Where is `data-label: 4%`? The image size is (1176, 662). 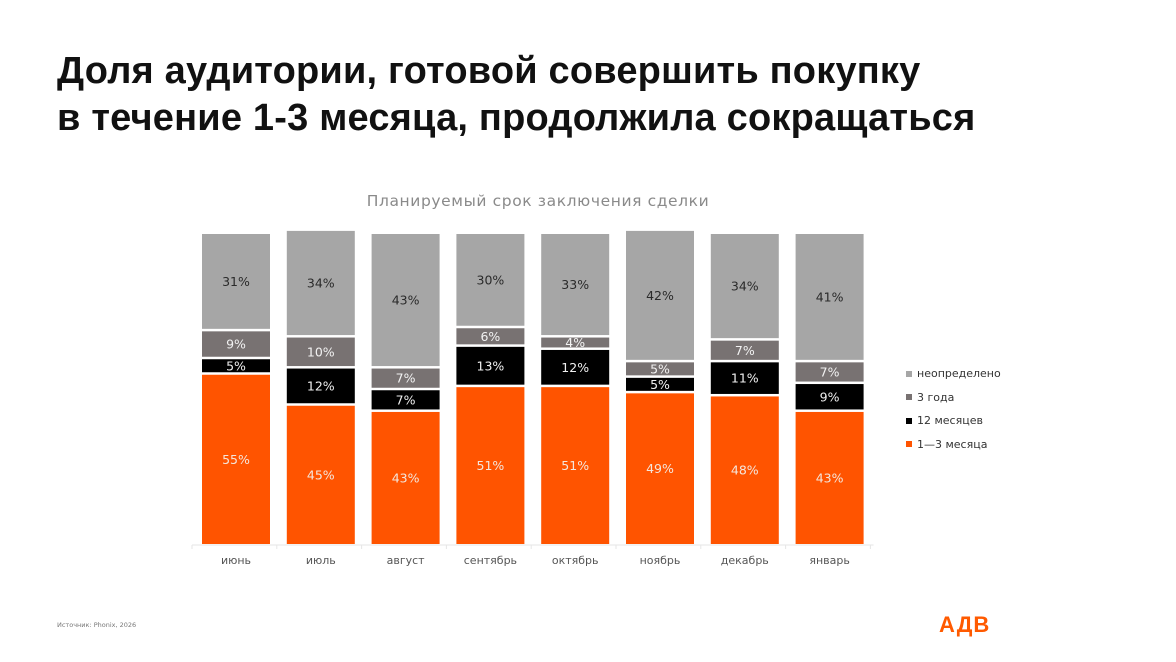 data-label: 4% is located at coordinates (575, 342).